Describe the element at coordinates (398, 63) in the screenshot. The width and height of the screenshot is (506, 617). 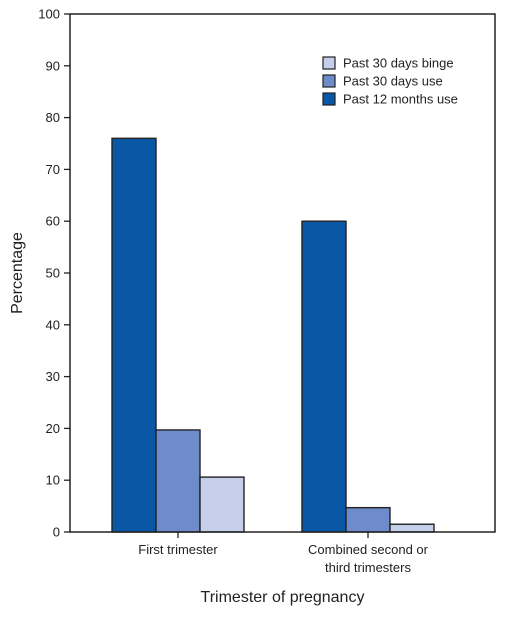
I see `legend-entry: Past 30 days binge` at that location.